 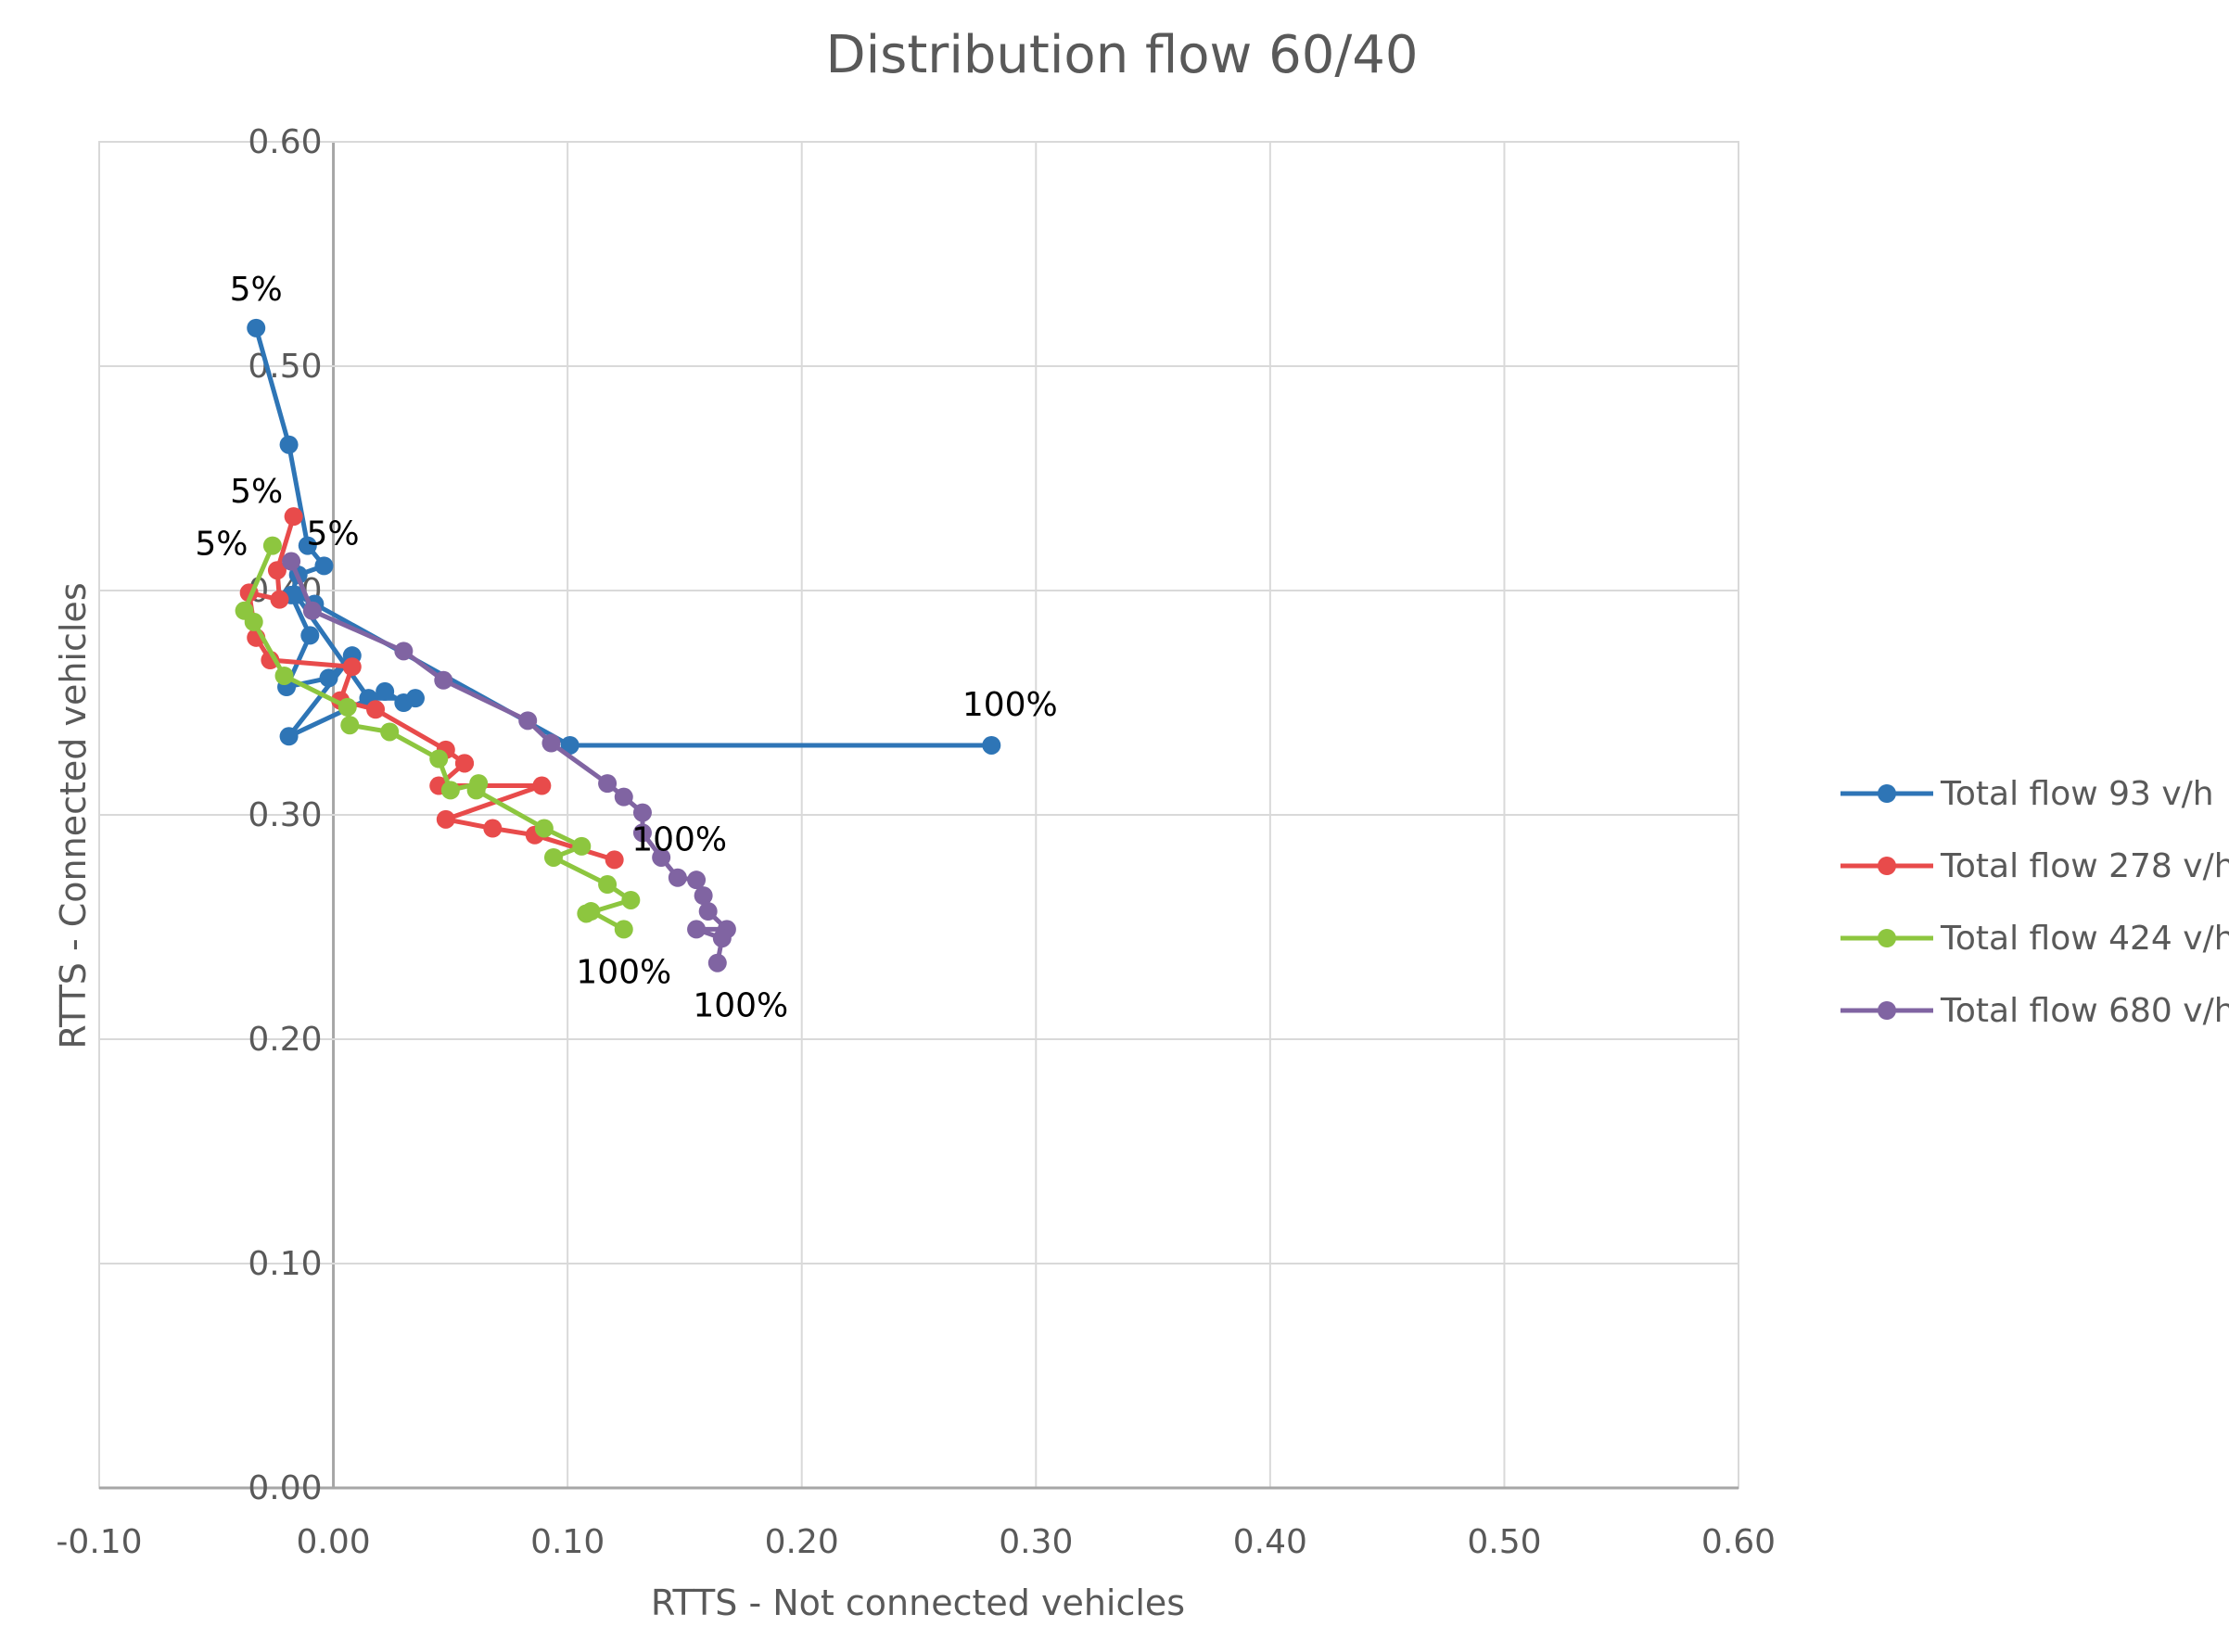 What do you see at coordinates (567, 1542) in the screenshot?
I see `x-tick-label: 0.10` at bounding box center [567, 1542].